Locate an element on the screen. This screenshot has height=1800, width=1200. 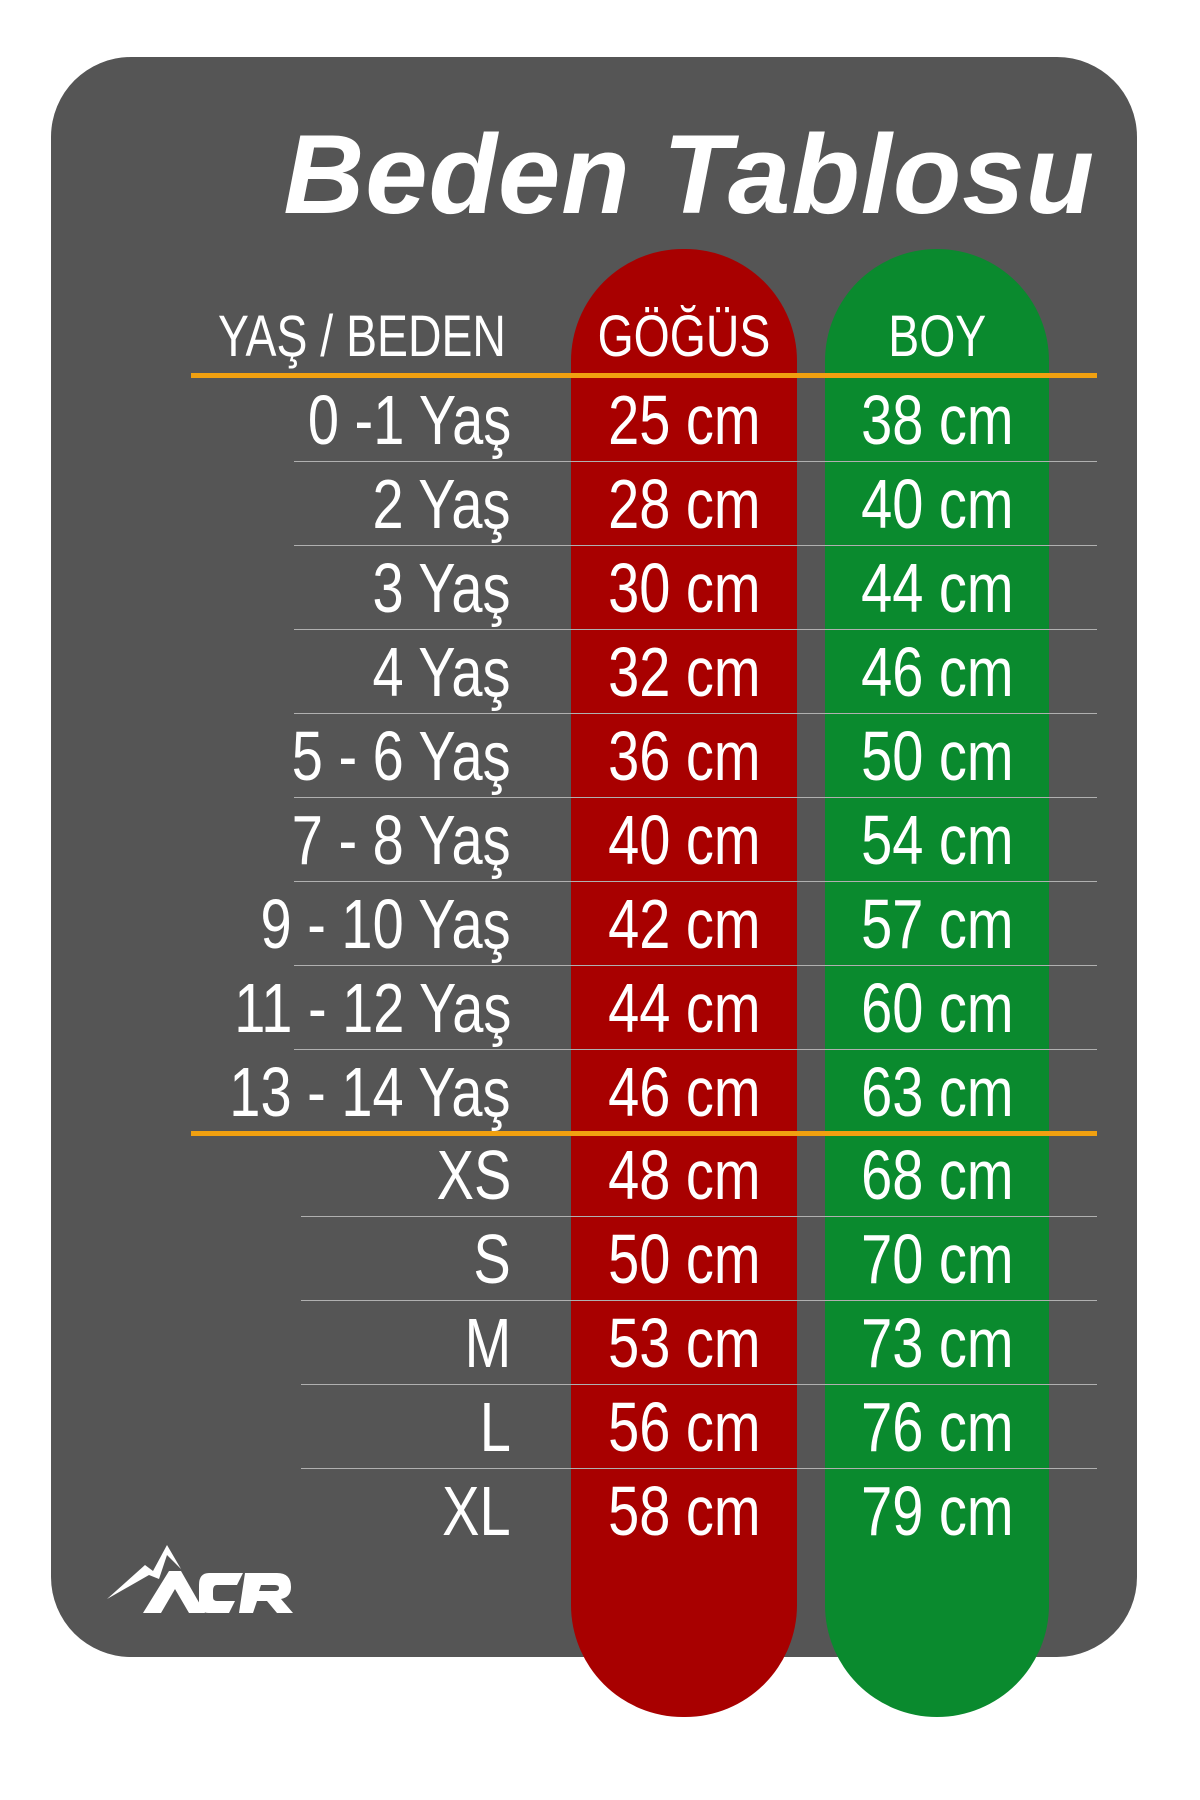
chest-cell: 40 cm is located at coordinates (684, 840).